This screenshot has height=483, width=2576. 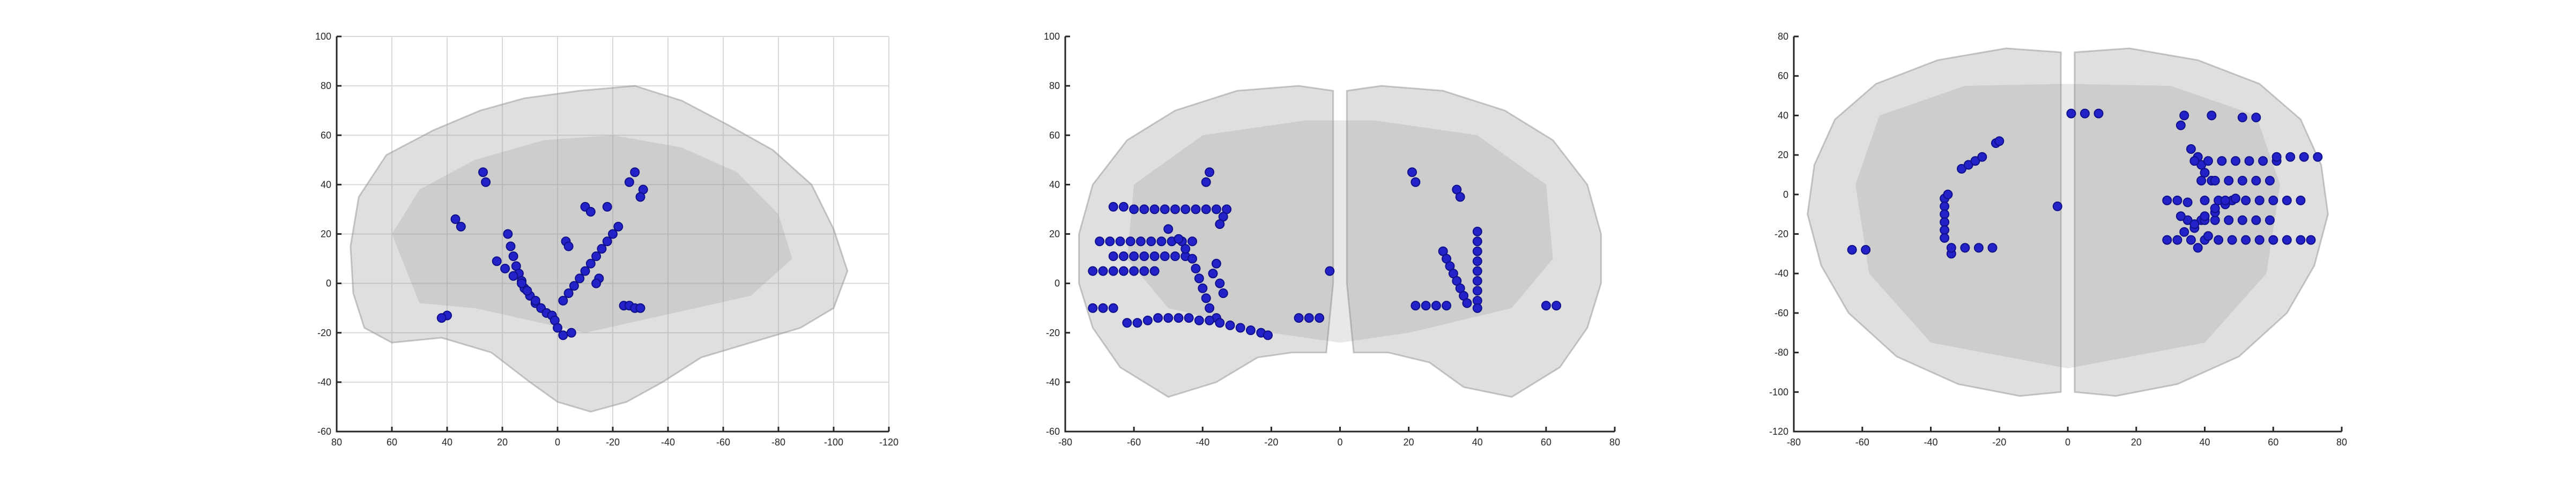 What do you see at coordinates (1206, 241) in the screenshot?
I see `brain-hemisphere` at bounding box center [1206, 241].